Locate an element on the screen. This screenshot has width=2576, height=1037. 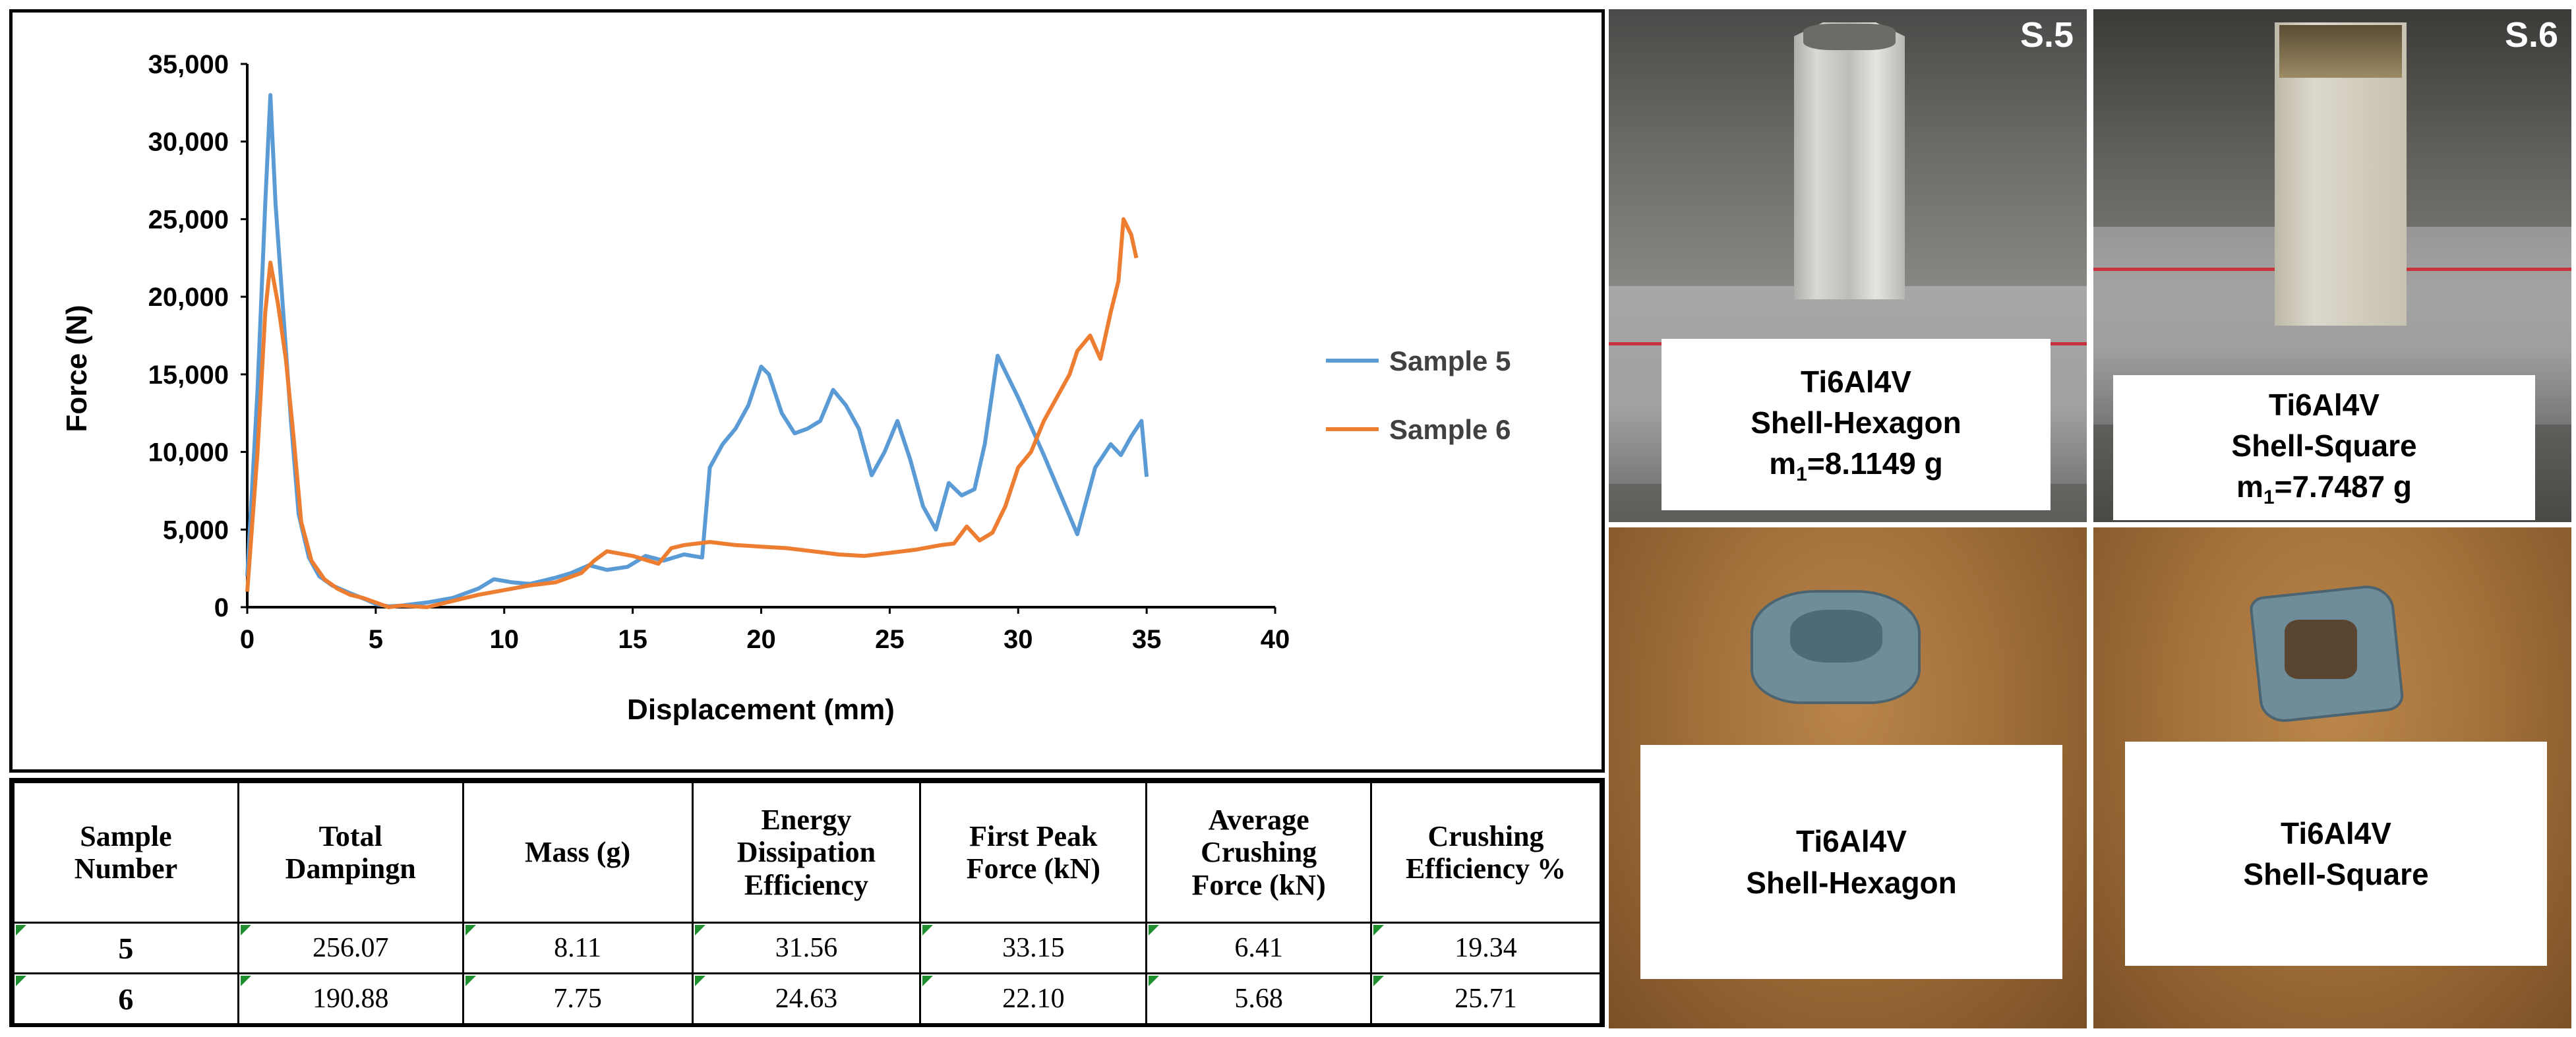
mass-value: =7.7487 g is located at coordinates (2343, 486).